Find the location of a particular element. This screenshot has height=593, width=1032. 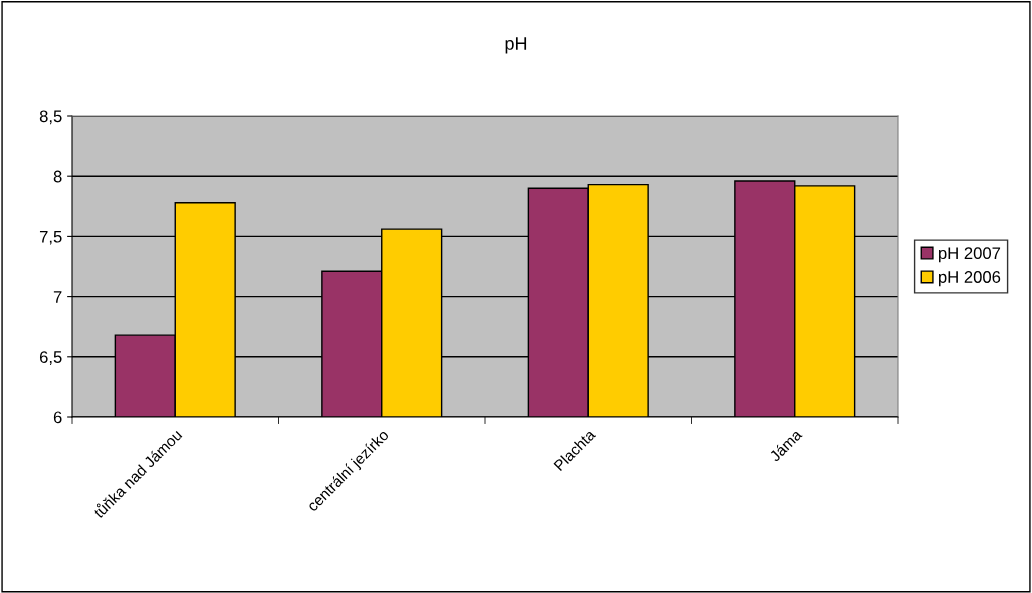

y-tick-label: 8,5 is located at coordinates (50, 117).